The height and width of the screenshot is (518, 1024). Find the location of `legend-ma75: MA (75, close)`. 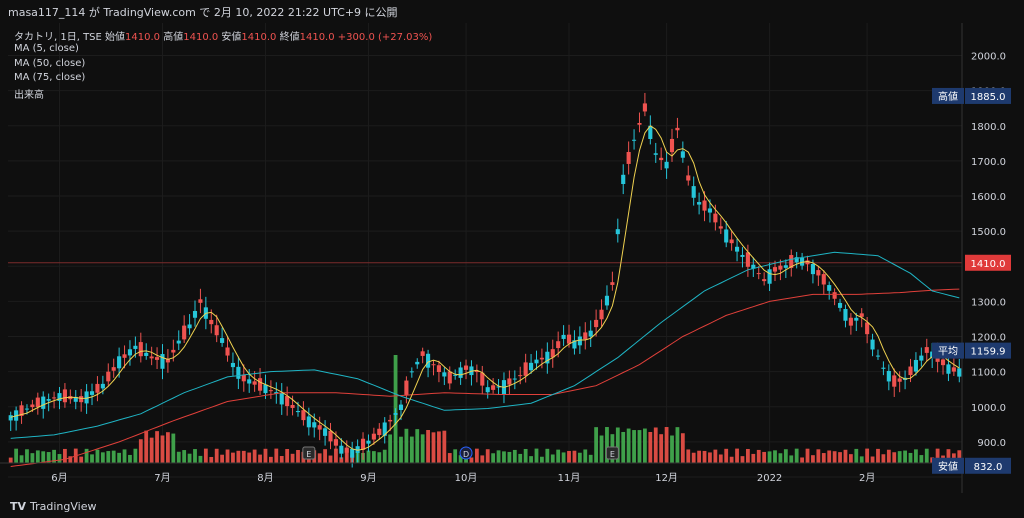

legend-ma75: MA (75, close) is located at coordinates (50, 77).